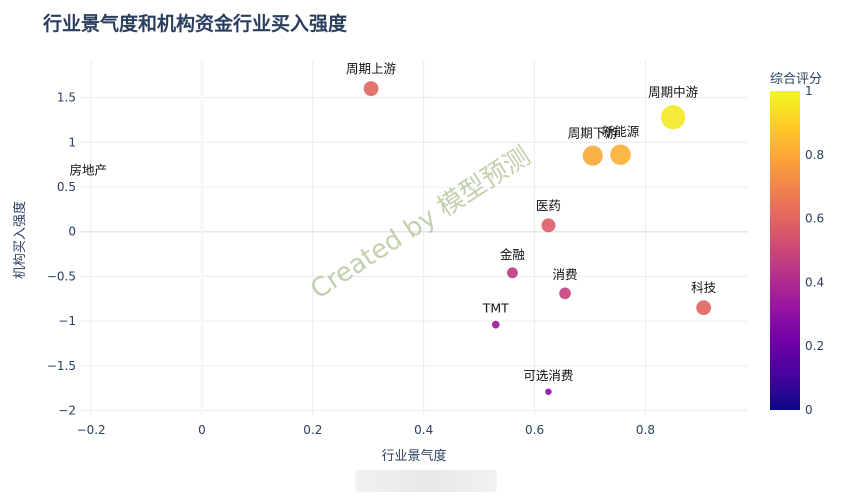 Image resolution: width=850 pixels, height=500 pixels. What do you see at coordinates (548, 205) in the screenshot?
I see `data-label: 医药` at bounding box center [548, 205].